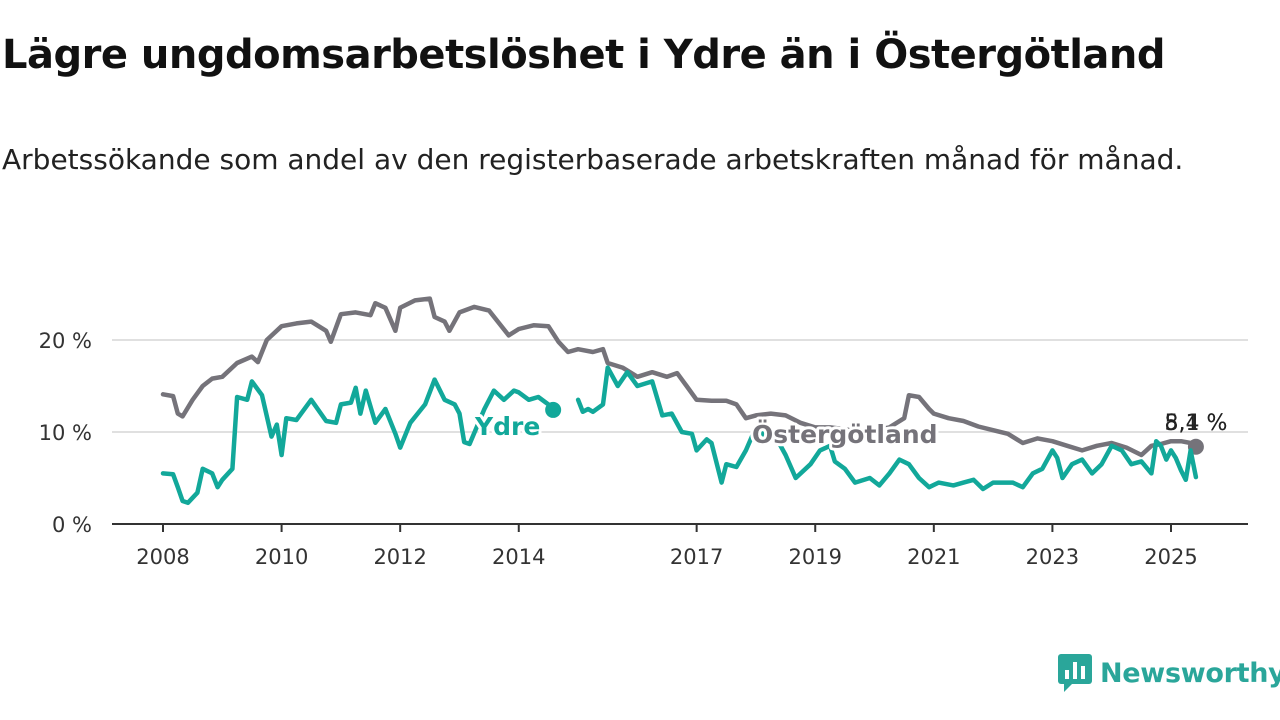 The image size is (1280, 720). Describe the element at coordinates (815, 557) in the screenshot. I see `x-tick-label: 2019` at that location.